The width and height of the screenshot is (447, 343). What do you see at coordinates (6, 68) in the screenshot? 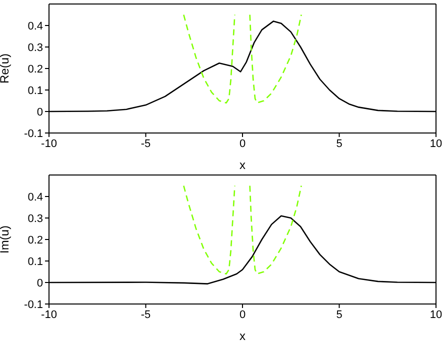
I see `y-axis-title: Re(u)` at bounding box center [6, 68].